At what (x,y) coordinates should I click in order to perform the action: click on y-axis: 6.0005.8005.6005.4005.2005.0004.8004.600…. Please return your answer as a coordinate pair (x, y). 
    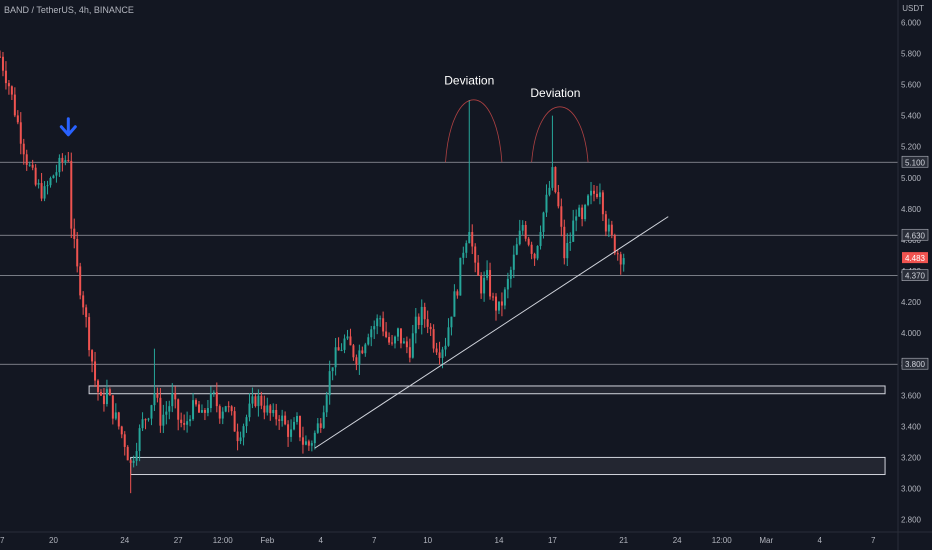
    Looking at the image, I should click on (913, 275).